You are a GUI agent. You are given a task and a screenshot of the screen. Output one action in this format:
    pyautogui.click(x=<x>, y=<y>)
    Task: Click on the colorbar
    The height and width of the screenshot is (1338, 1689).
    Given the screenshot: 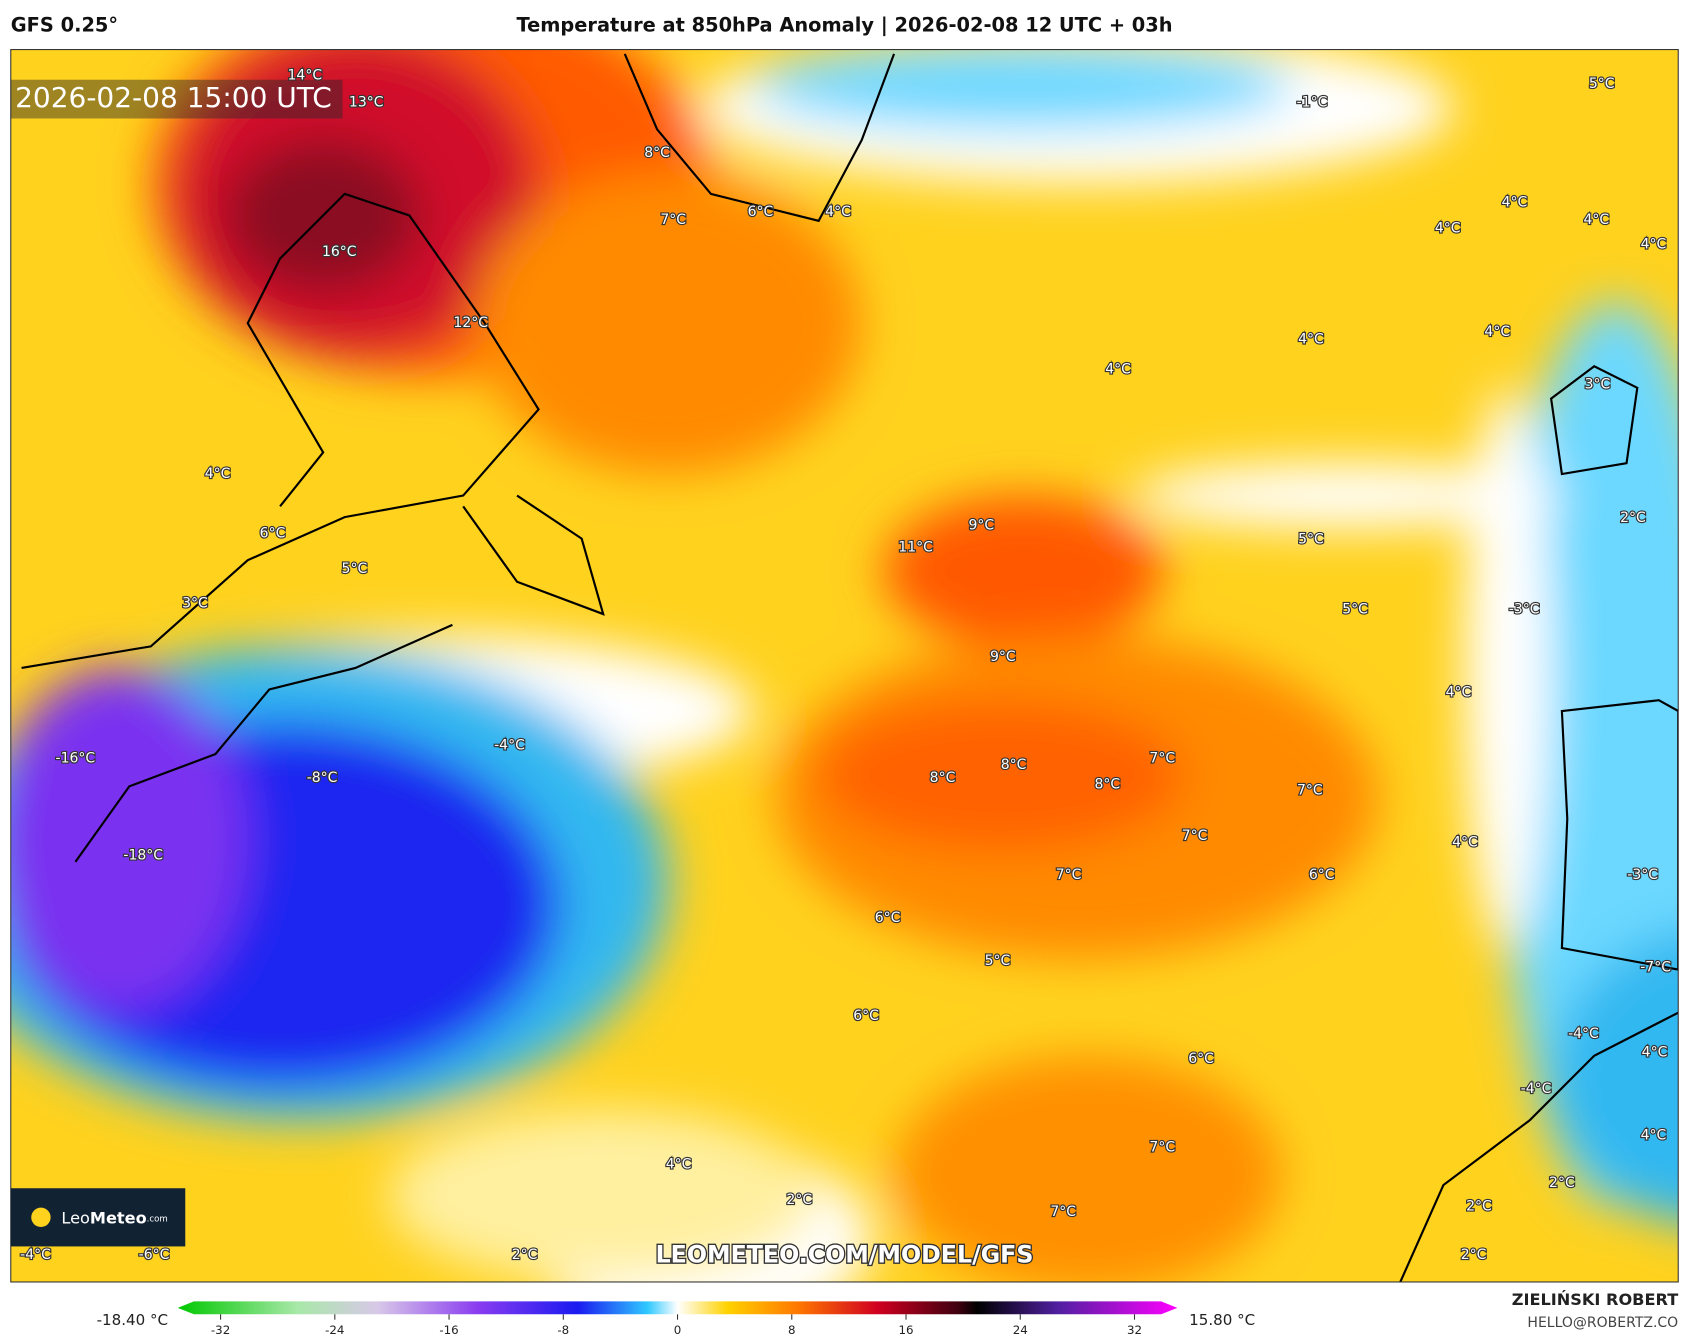 What is the action you would take?
    pyautogui.click(x=677, y=1308)
    